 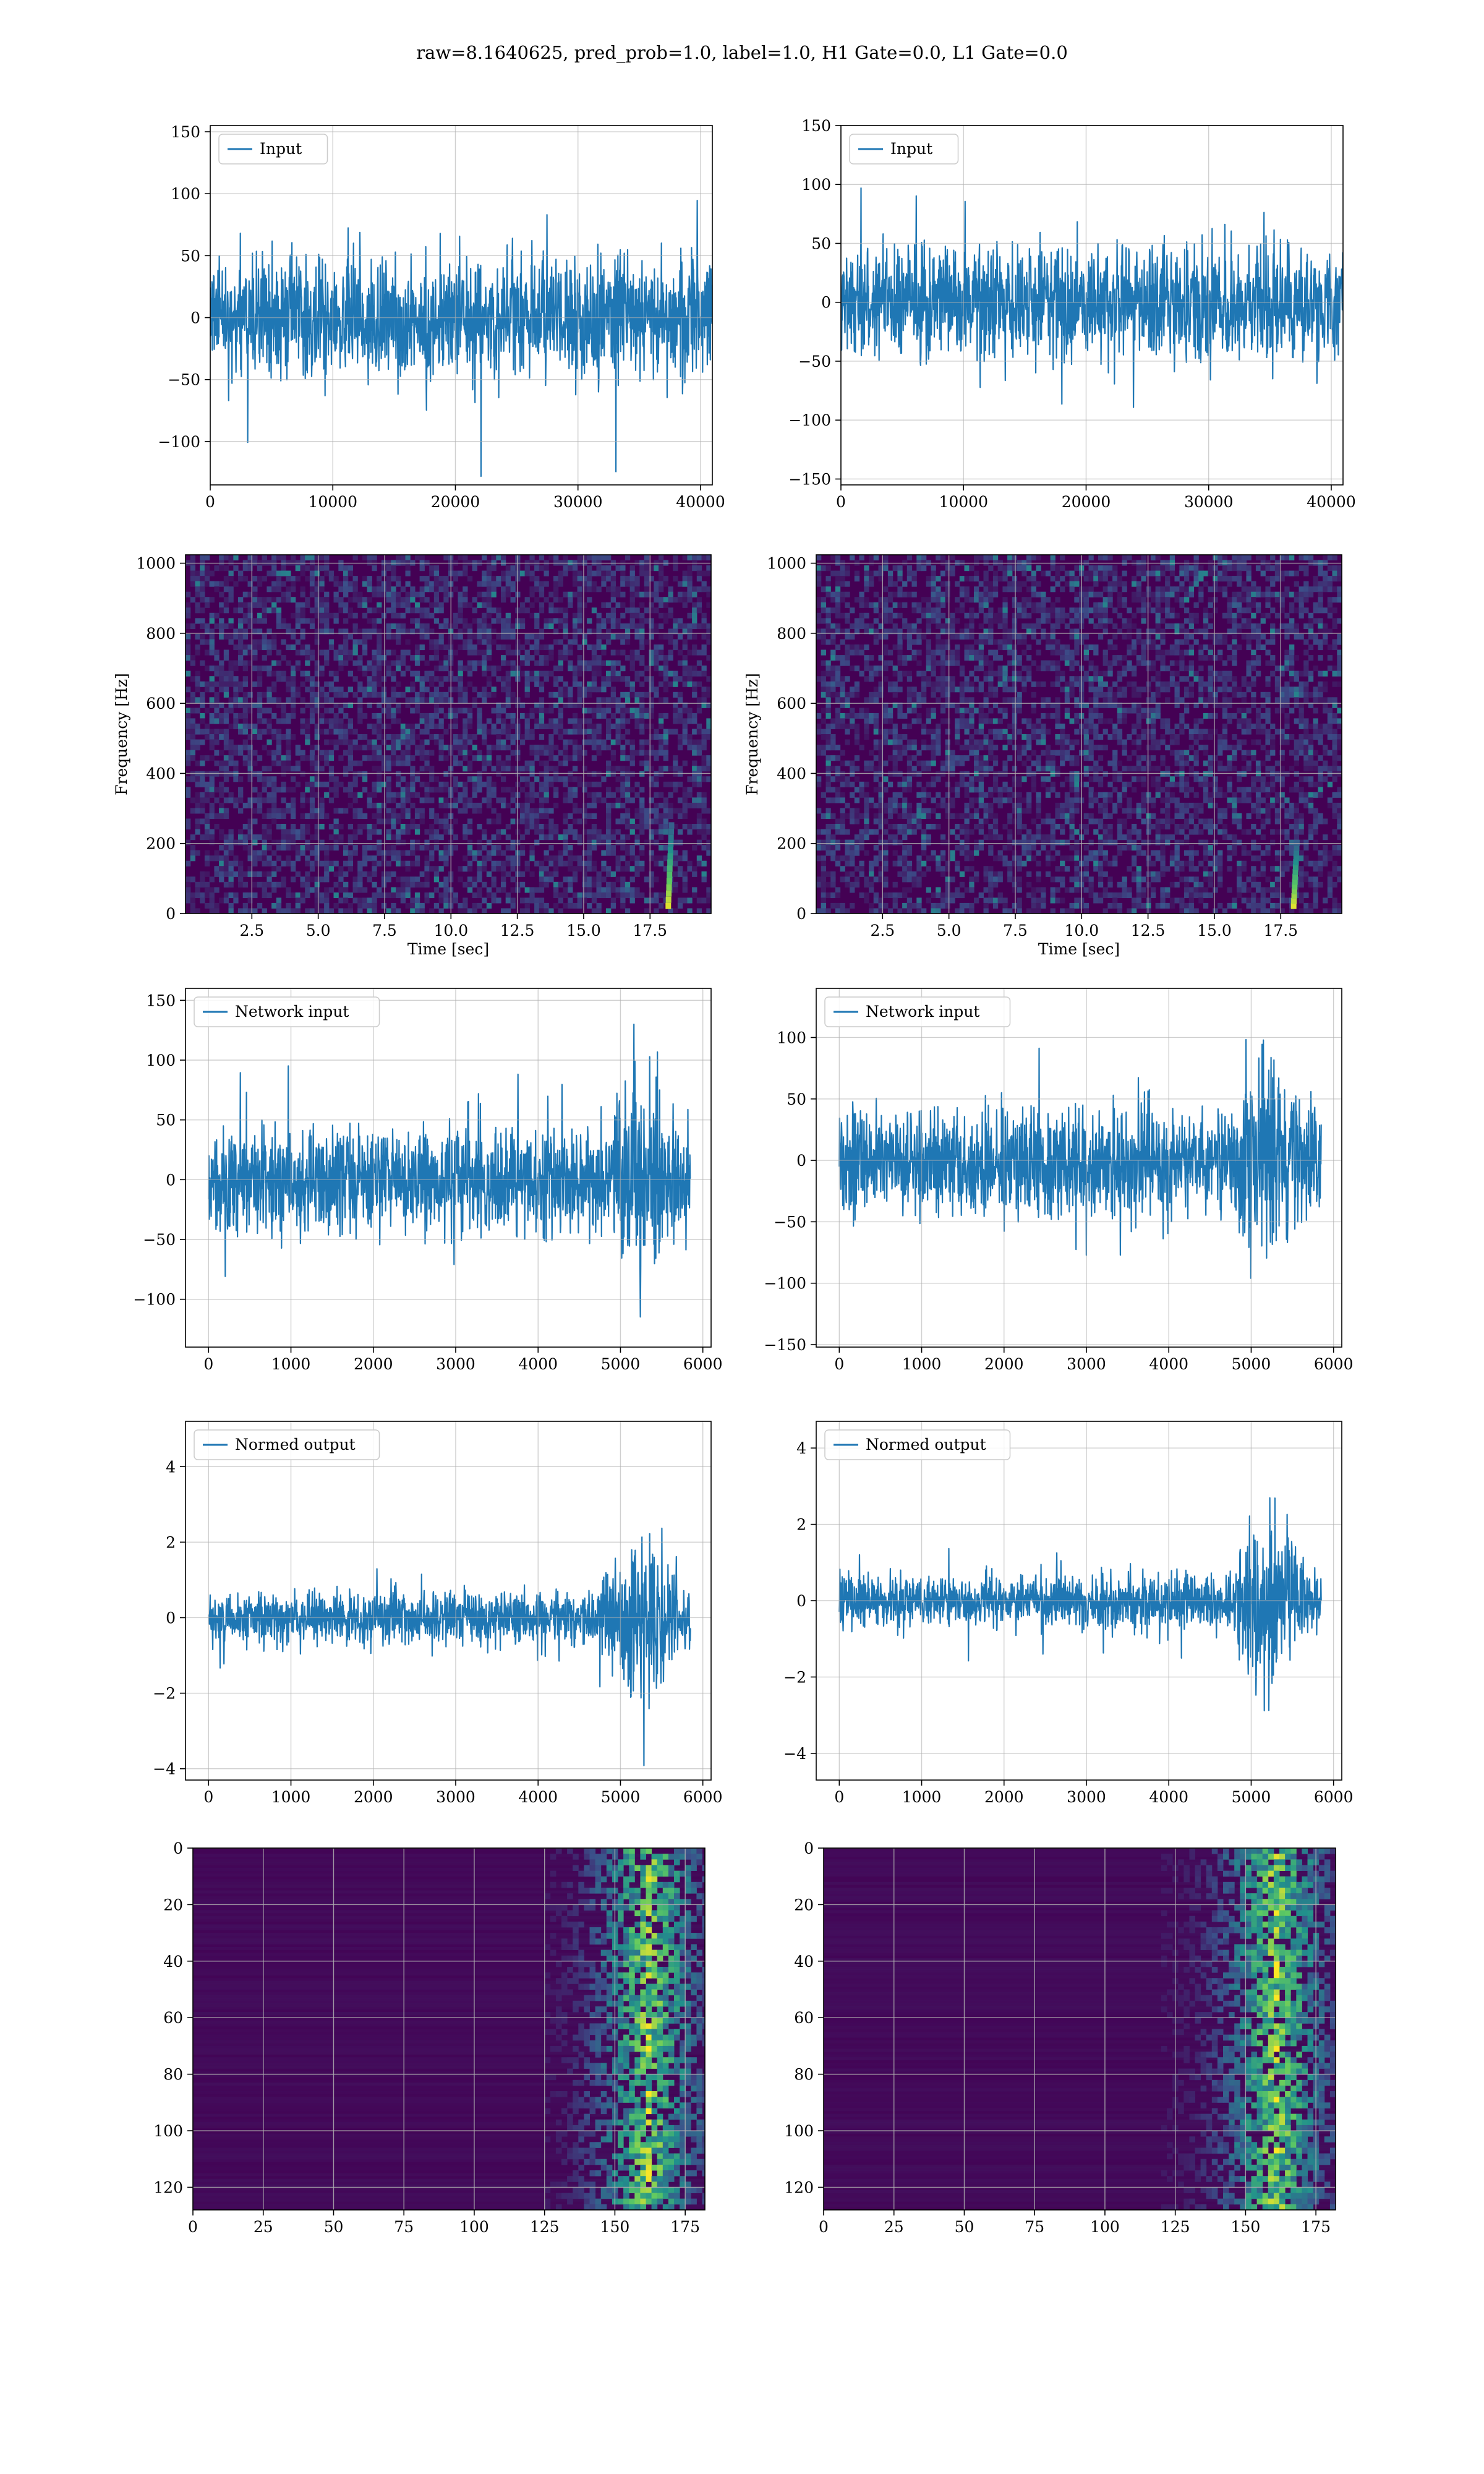 What do you see at coordinates (161, 773) in the screenshot?
I see `y-tick-label: 400` at bounding box center [161, 773].